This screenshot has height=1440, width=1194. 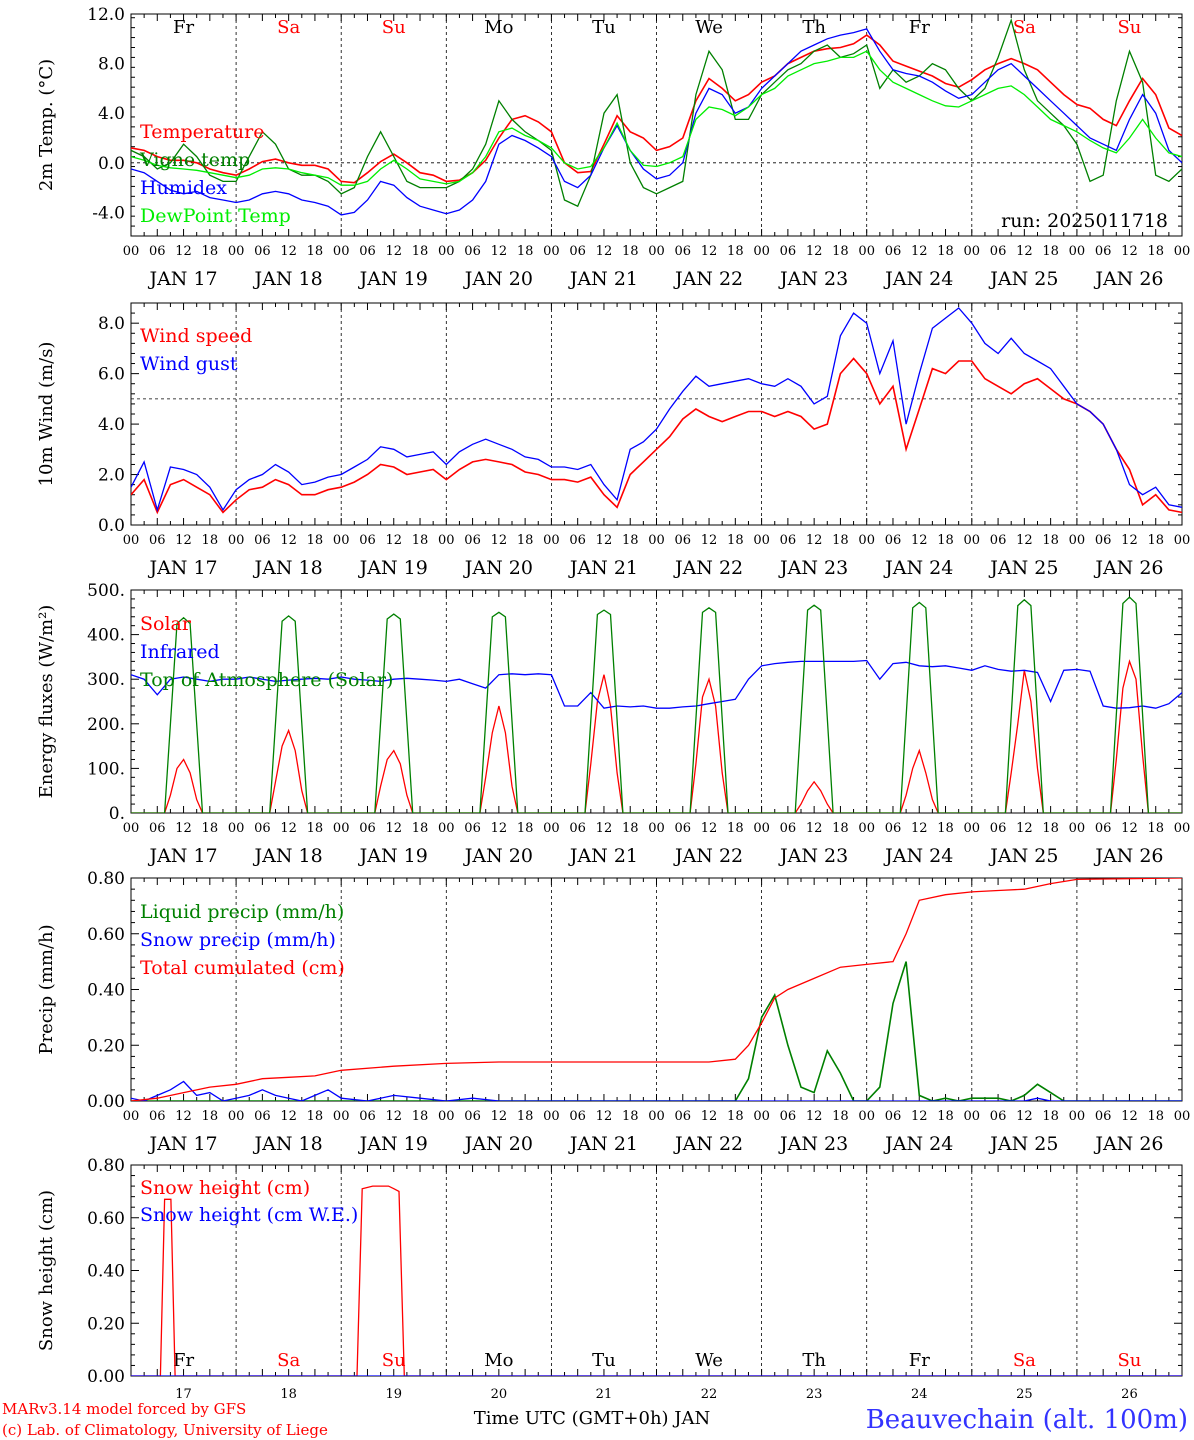 I want to click on weekday-label: Su, so click(x=394, y=1360).